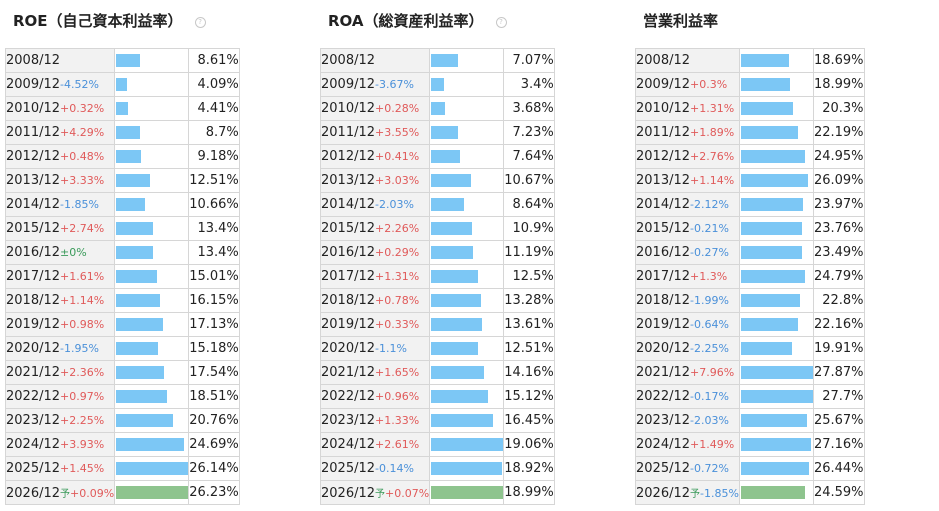 The width and height of the screenshot is (939, 511). Describe the element at coordinates (397, 444) in the screenshot. I see `change-label: +2.61%` at that location.